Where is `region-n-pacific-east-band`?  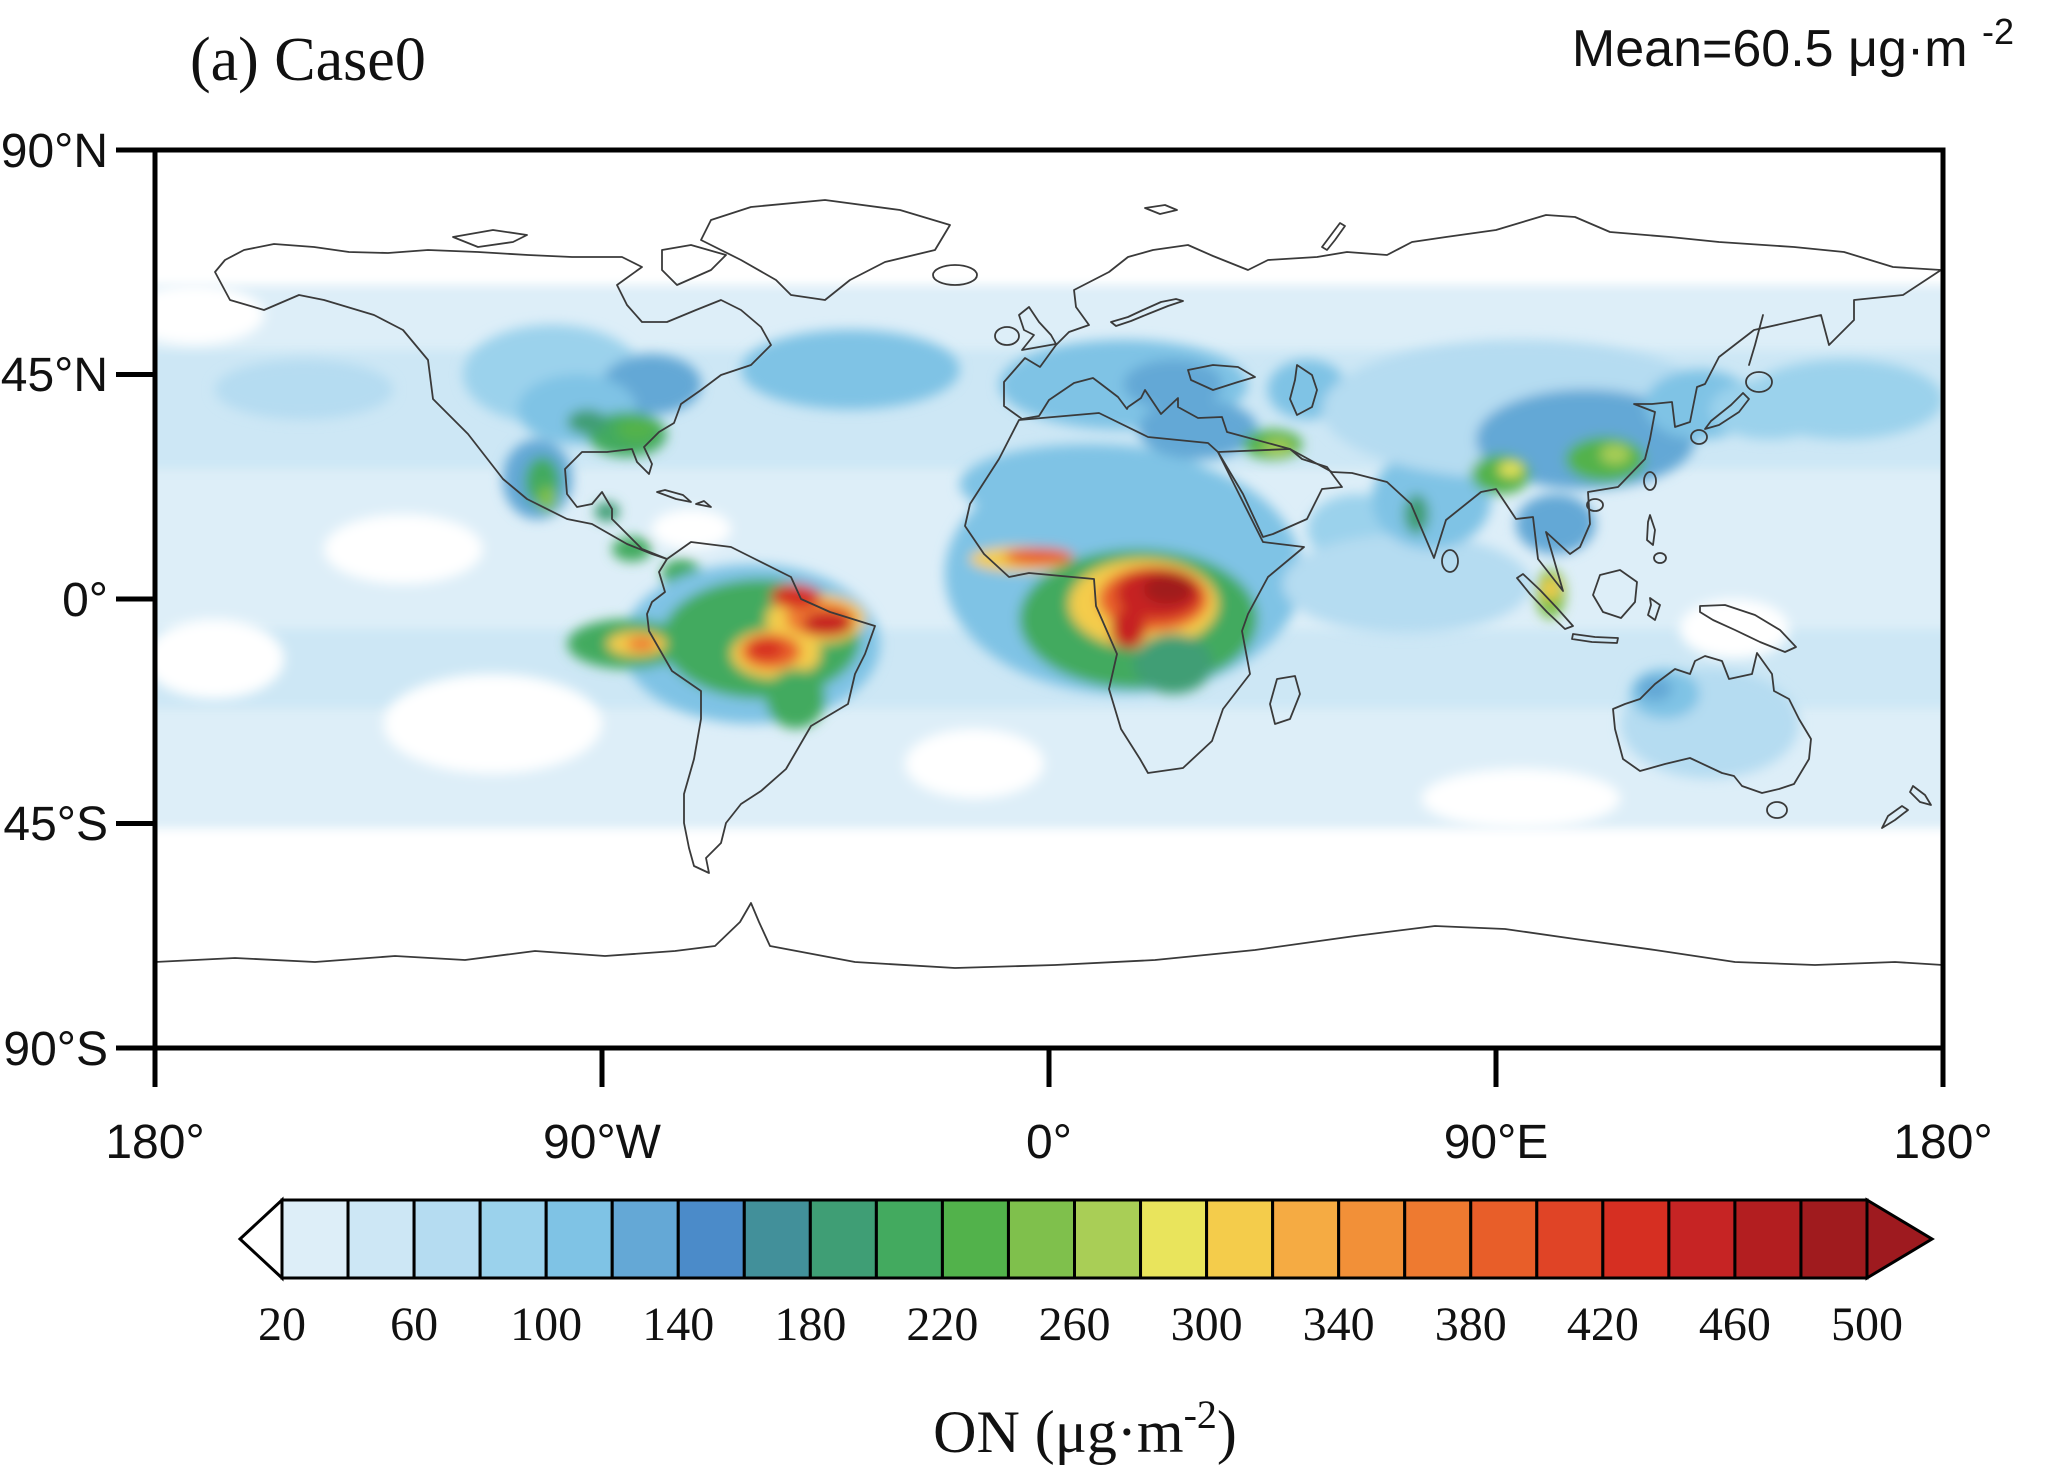 region-n-pacific-east-band is located at coordinates (304, 389).